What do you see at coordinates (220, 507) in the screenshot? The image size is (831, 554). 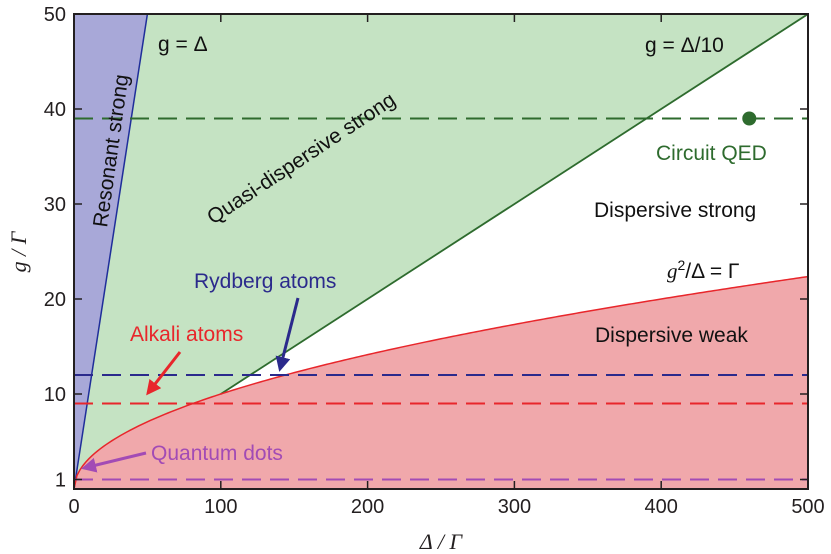 I see `x-tick-label: 100` at bounding box center [220, 507].